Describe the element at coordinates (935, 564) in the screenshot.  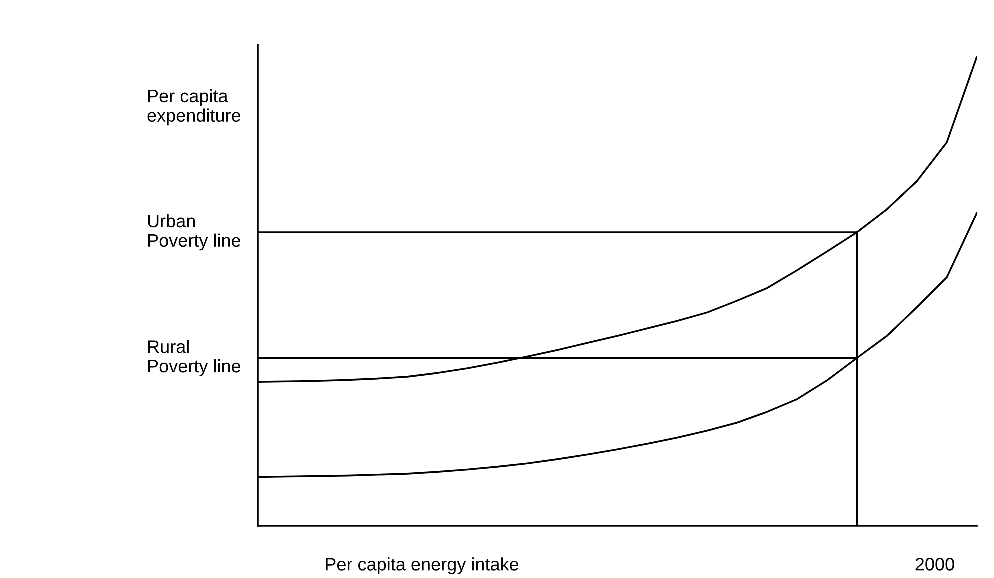
I see `text: 2000` at that location.